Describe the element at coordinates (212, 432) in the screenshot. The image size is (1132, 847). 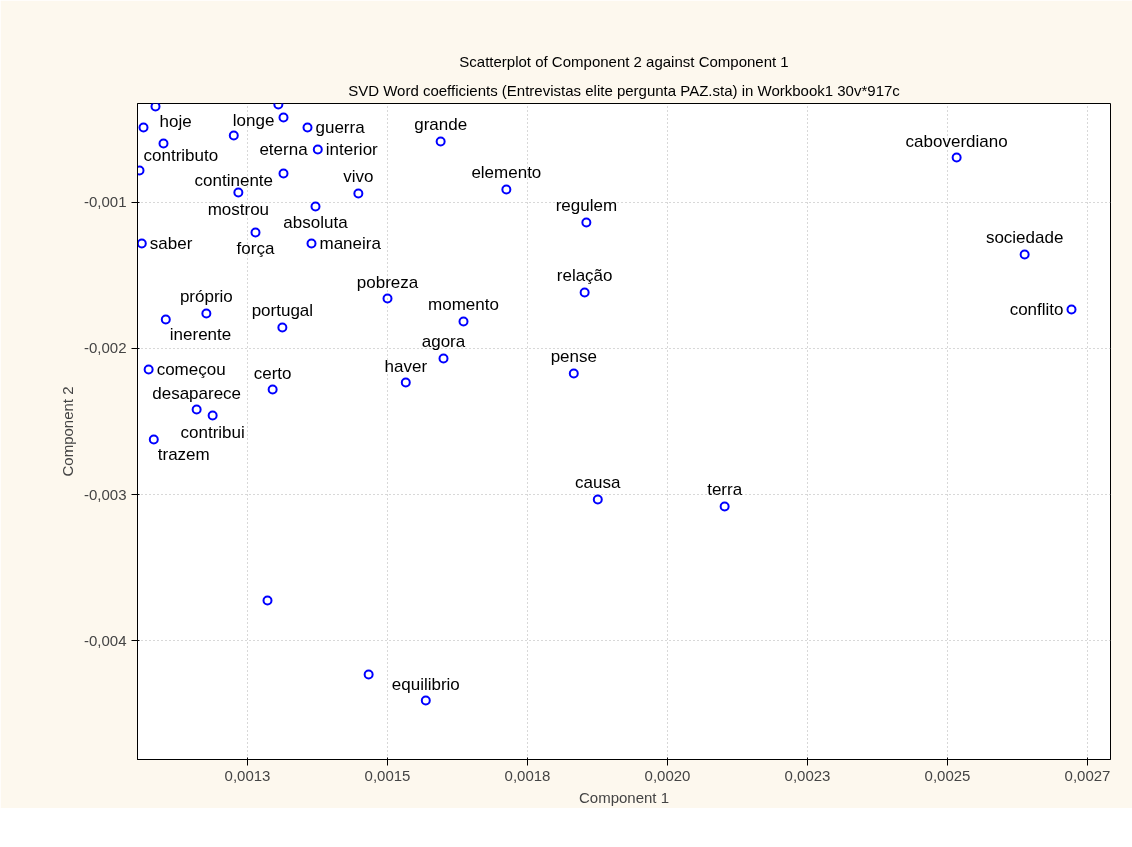
I see `annotation: contribui` at that location.